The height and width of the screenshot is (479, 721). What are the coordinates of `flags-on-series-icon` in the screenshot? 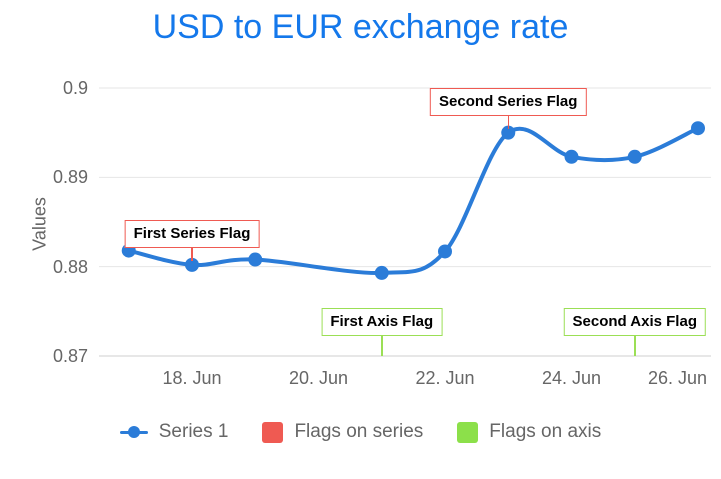 It's located at (273, 432).